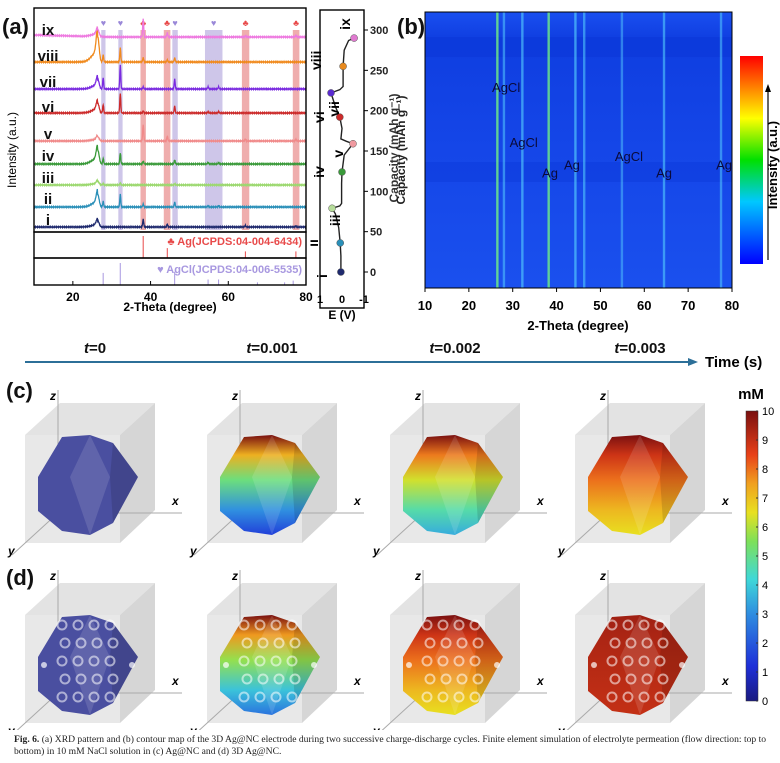  I want to click on x-axis-label: x, so click(357, 501).